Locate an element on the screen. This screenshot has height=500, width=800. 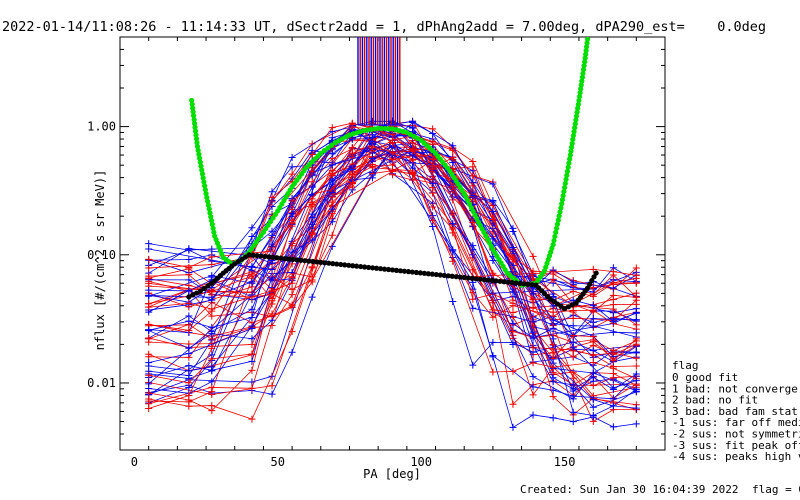
legend-title: flag is located at coordinates (685, 365).